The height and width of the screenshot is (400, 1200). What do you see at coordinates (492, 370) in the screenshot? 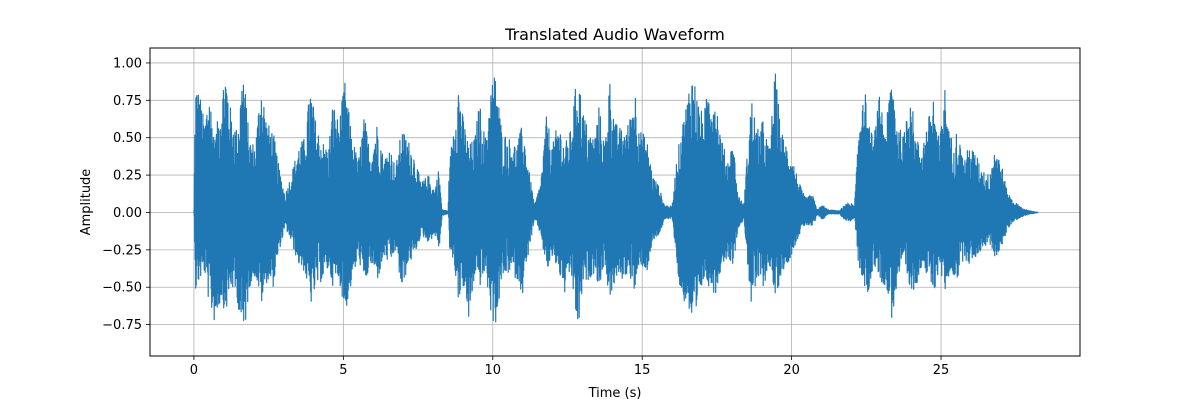
I see `x-tick-label: 10` at bounding box center [492, 370].